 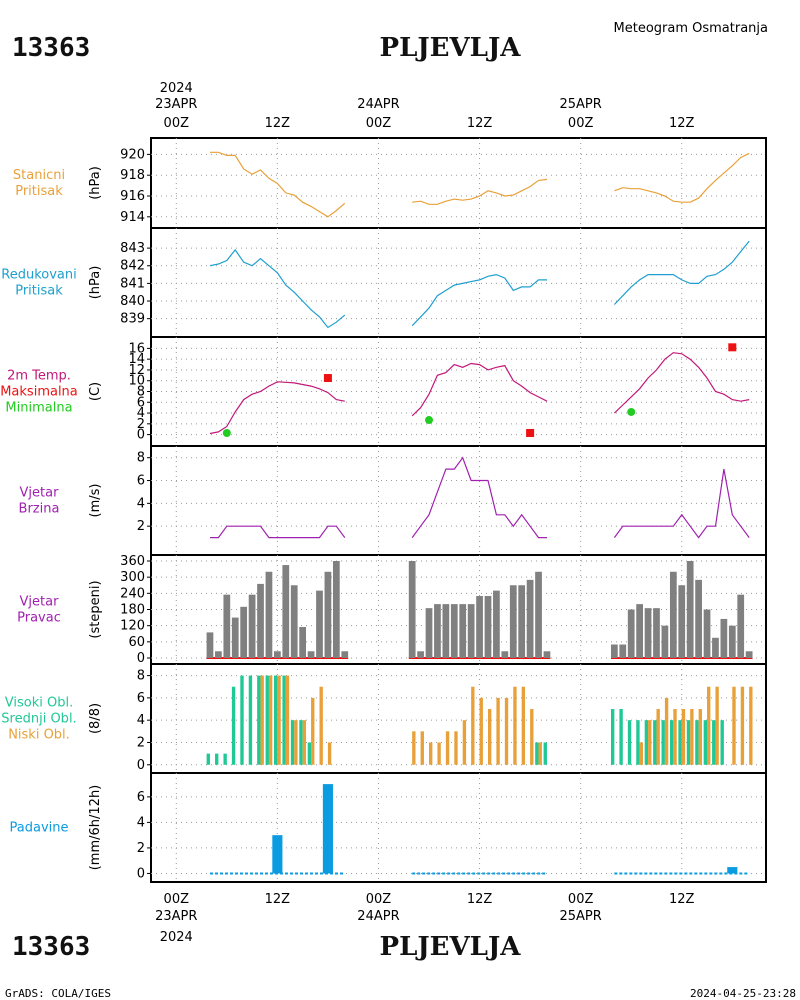 I want to click on time-tick-label-top: 00Z, so click(x=379, y=123).